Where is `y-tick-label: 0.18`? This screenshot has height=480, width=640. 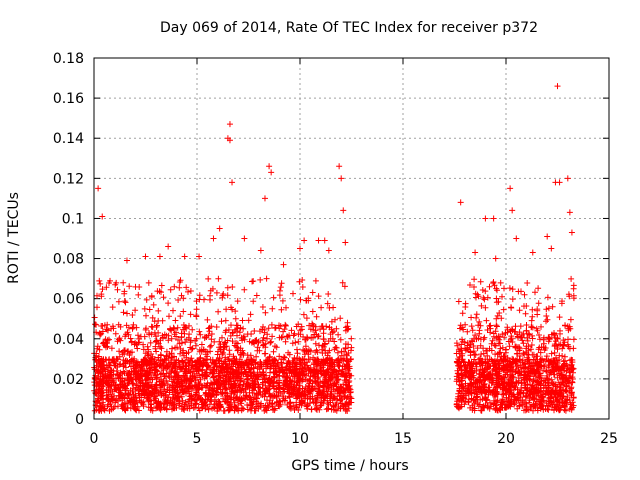
y-tick-label: 0.18 is located at coordinates (68, 59).